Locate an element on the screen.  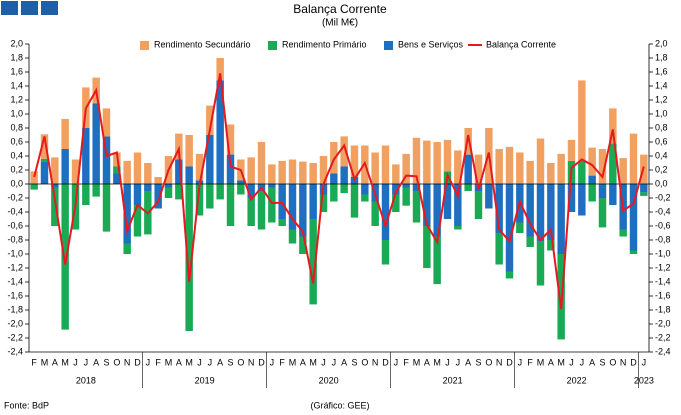
y2-tick-label: -1,6 is located at coordinates (663, 295).